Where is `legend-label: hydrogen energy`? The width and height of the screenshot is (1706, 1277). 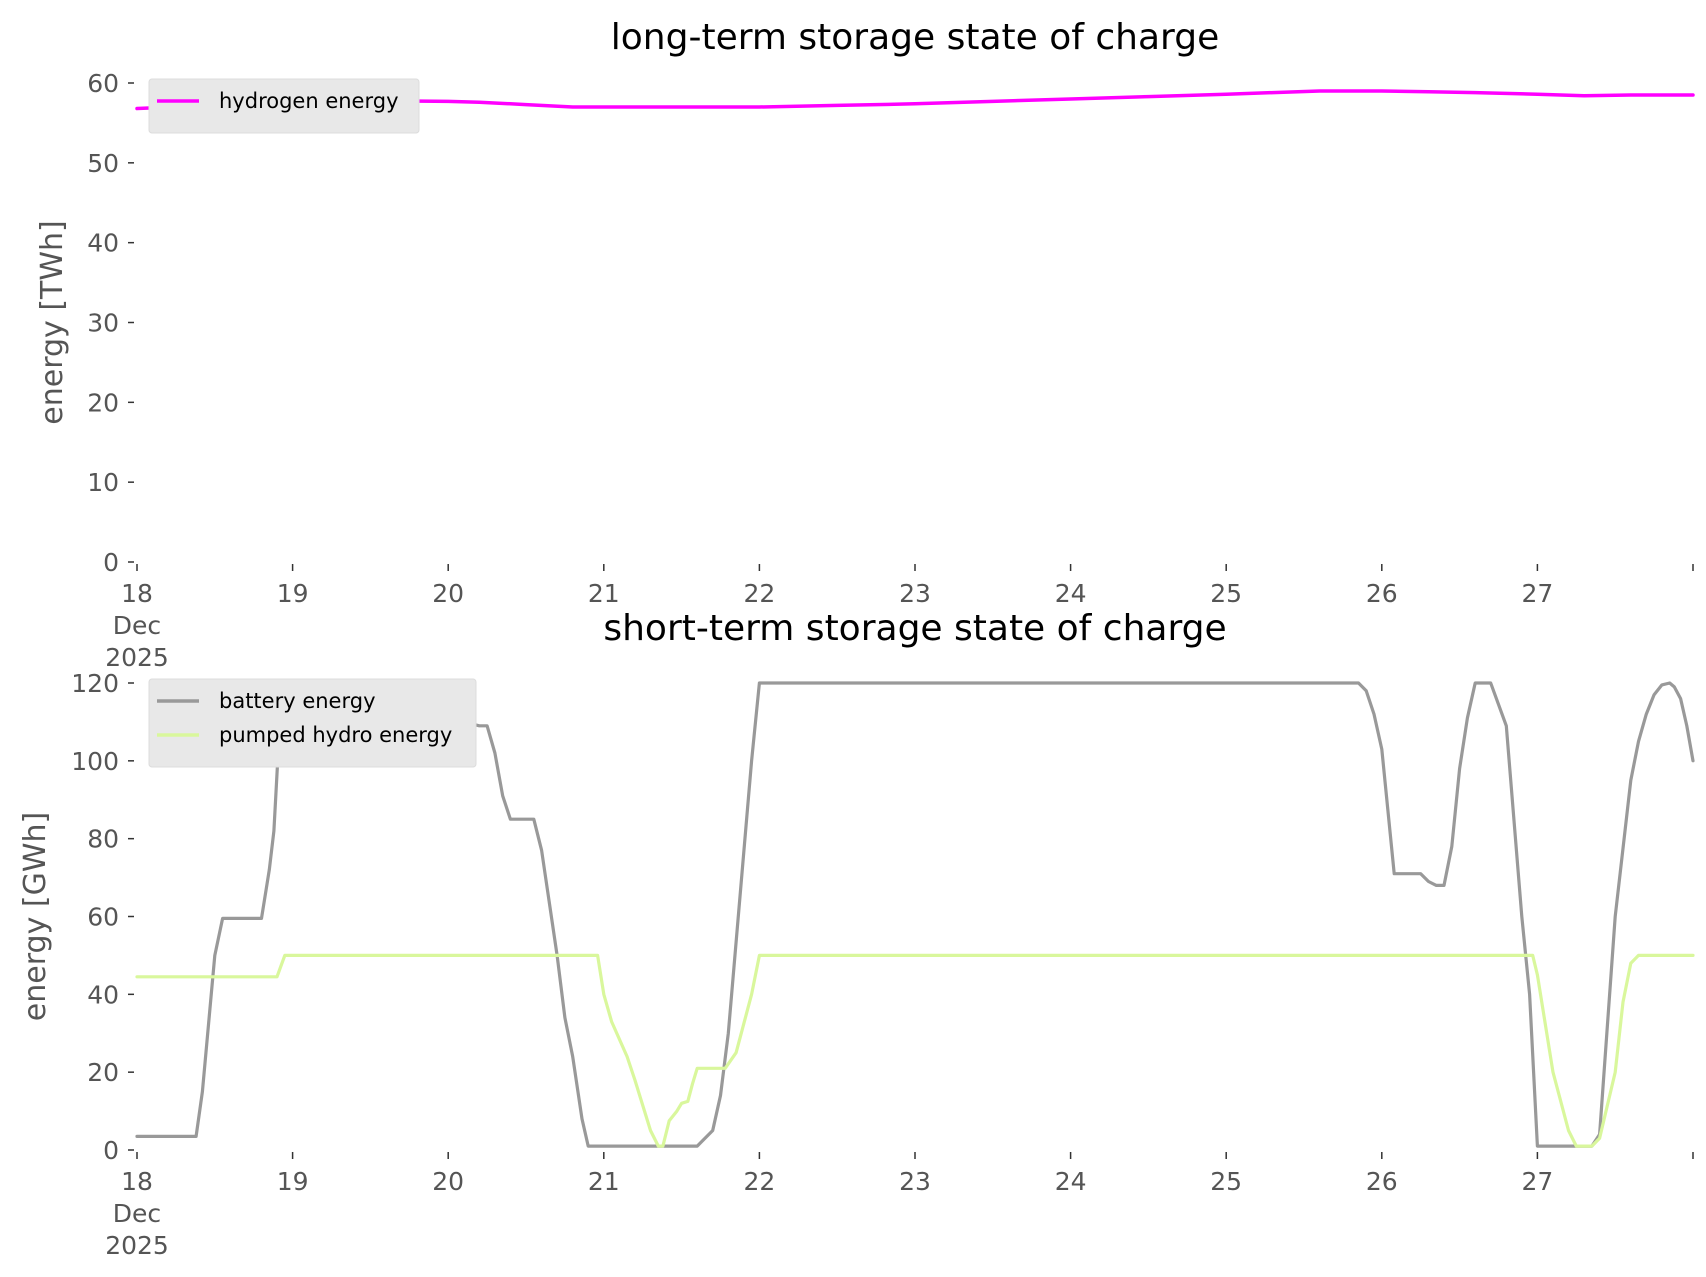 legend-label: hydrogen energy is located at coordinates (309, 101).